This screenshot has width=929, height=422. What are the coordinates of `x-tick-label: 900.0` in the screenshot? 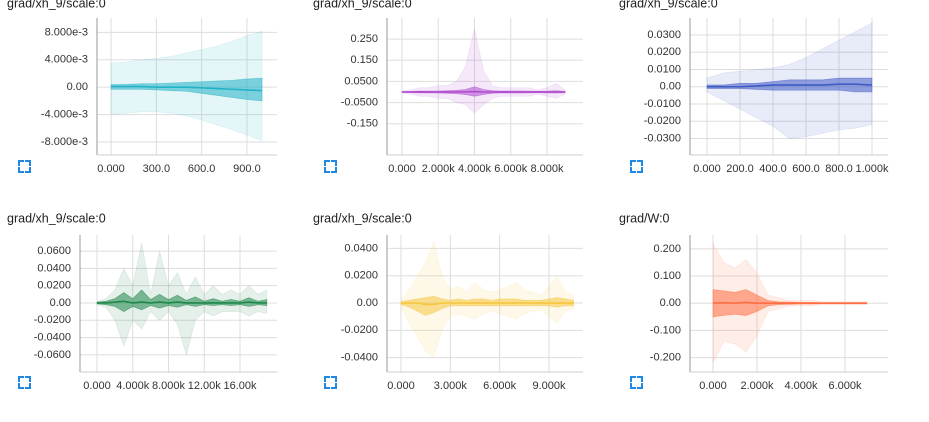 It's located at (247, 169).